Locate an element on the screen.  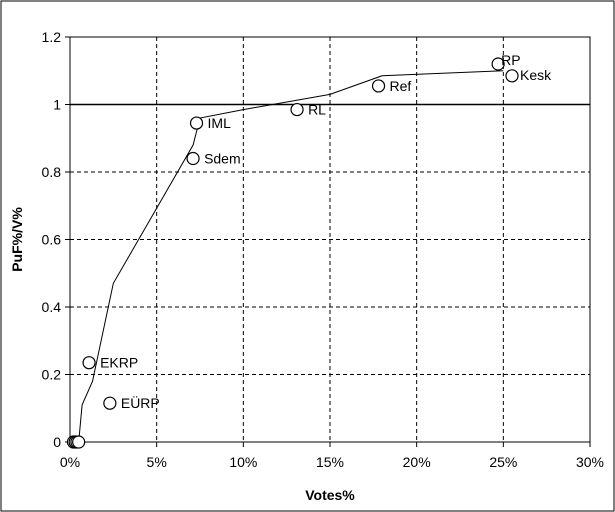
point-label: EKRP is located at coordinates (119, 363).